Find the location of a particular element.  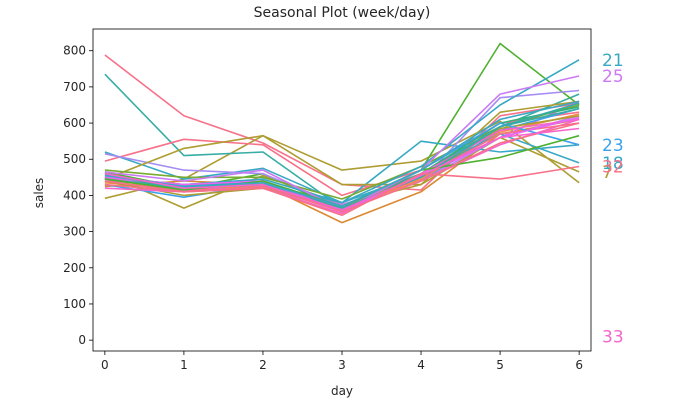

x-tick-label: 4 is located at coordinates (421, 365).